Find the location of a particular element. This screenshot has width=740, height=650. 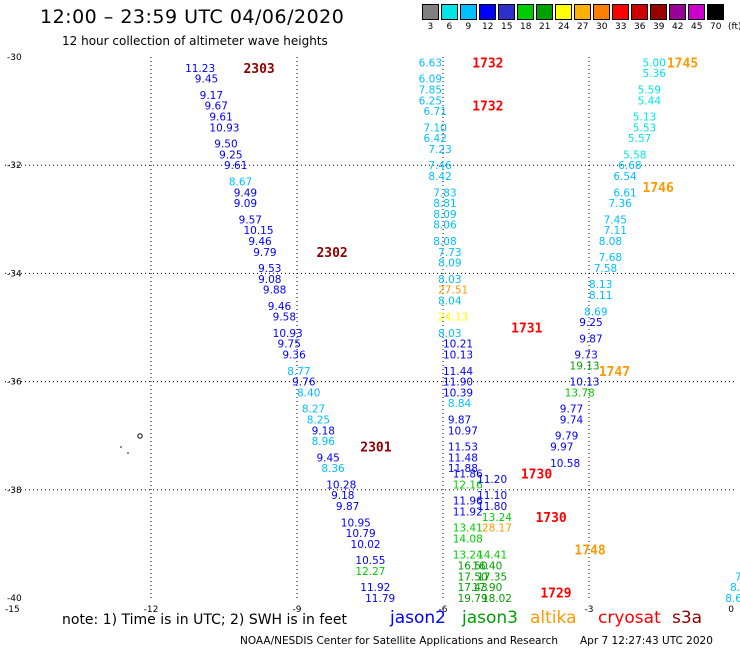

data-label-jason3: 6.25 is located at coordinates (430, 101).